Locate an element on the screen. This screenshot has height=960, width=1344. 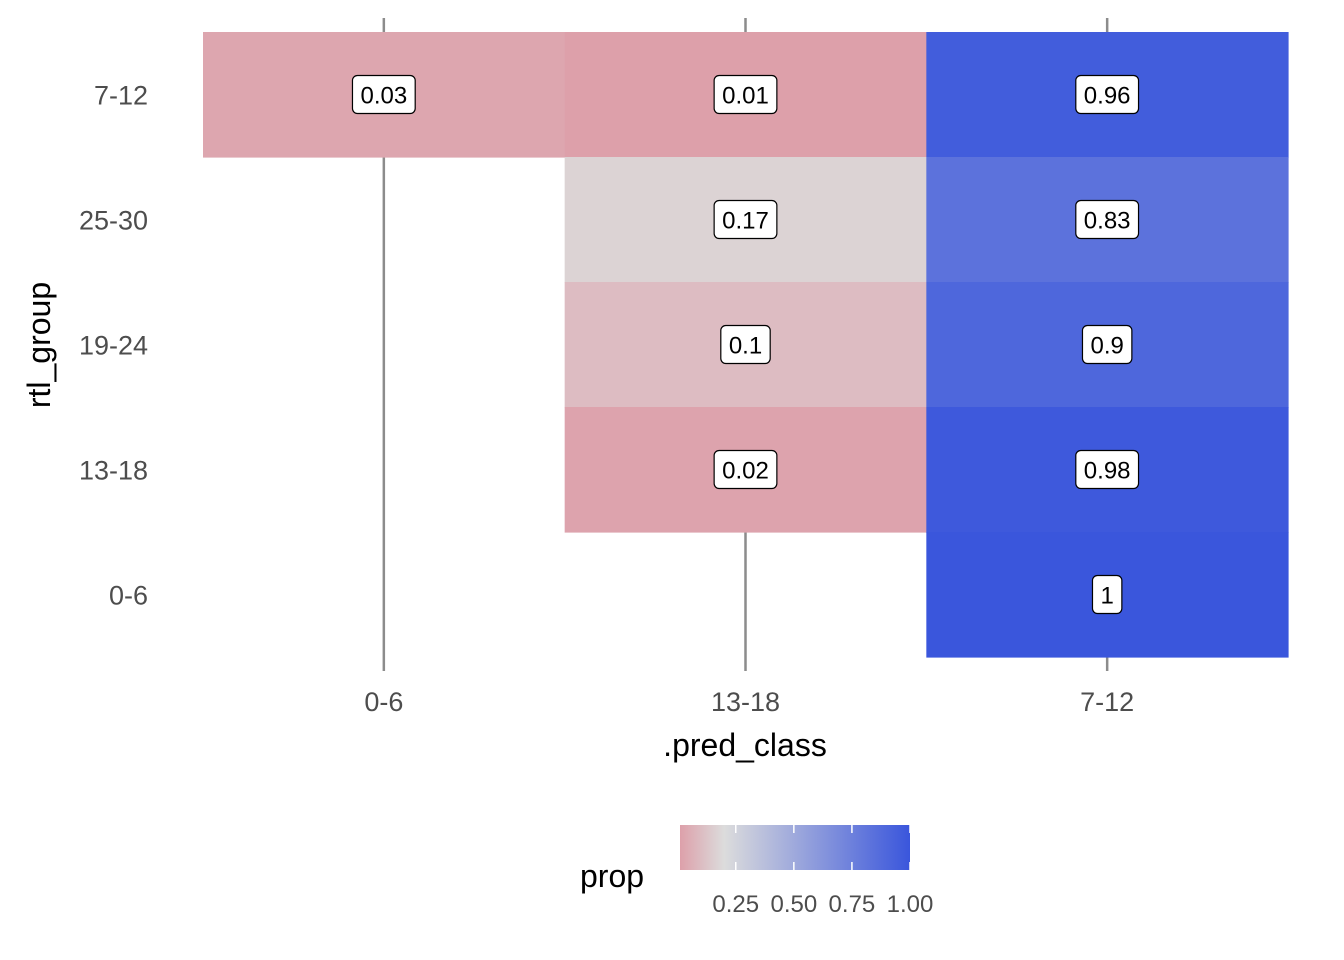
cell-label-text: 1 is located at coordinates (1106, 596).